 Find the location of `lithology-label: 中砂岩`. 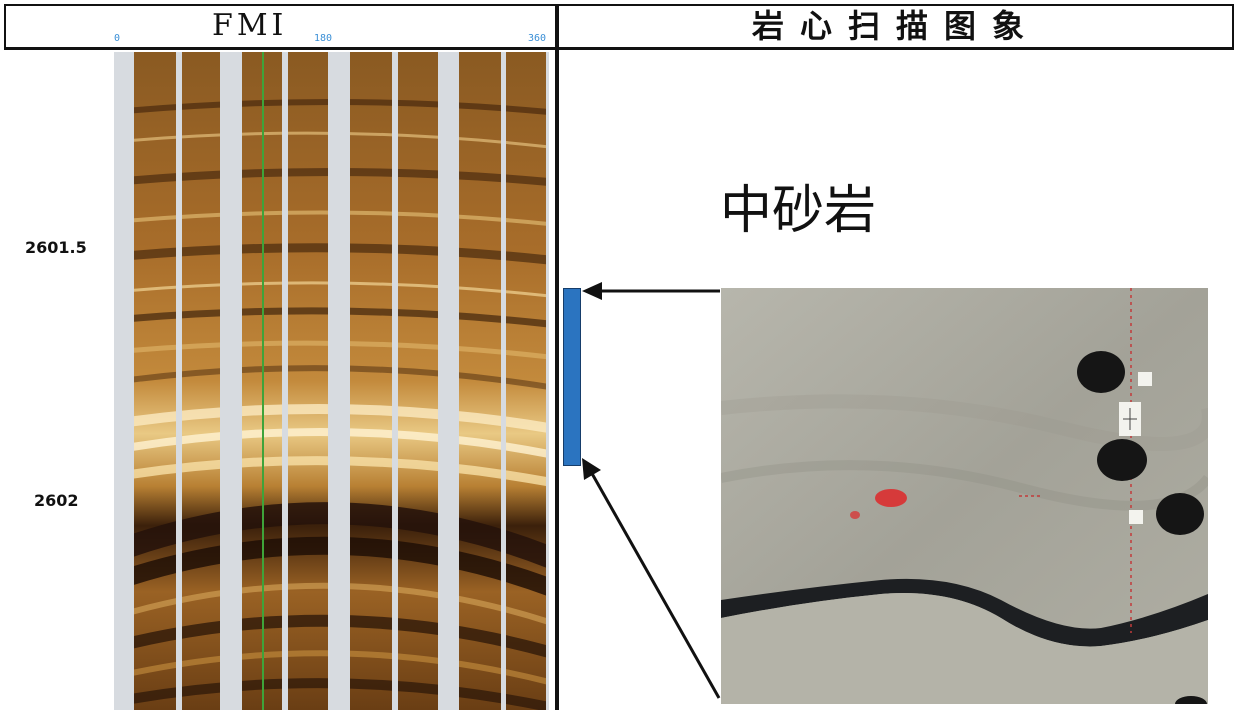

lithology-label: 中砂岩 is located at coordinates (798, 211).